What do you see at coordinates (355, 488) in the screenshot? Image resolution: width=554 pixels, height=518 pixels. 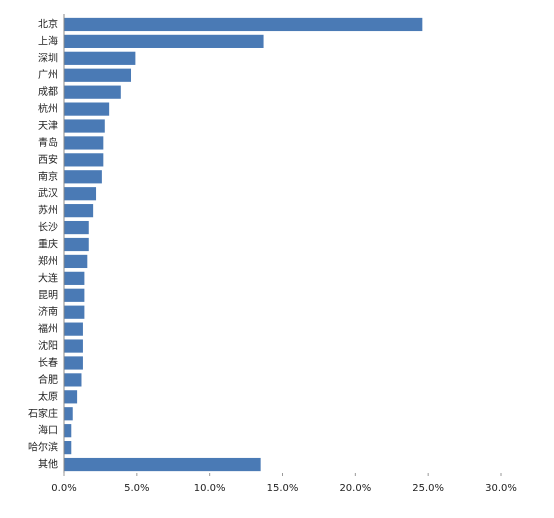 I see `x-tick-label: 20.0%` at bounding box center [355, 488].